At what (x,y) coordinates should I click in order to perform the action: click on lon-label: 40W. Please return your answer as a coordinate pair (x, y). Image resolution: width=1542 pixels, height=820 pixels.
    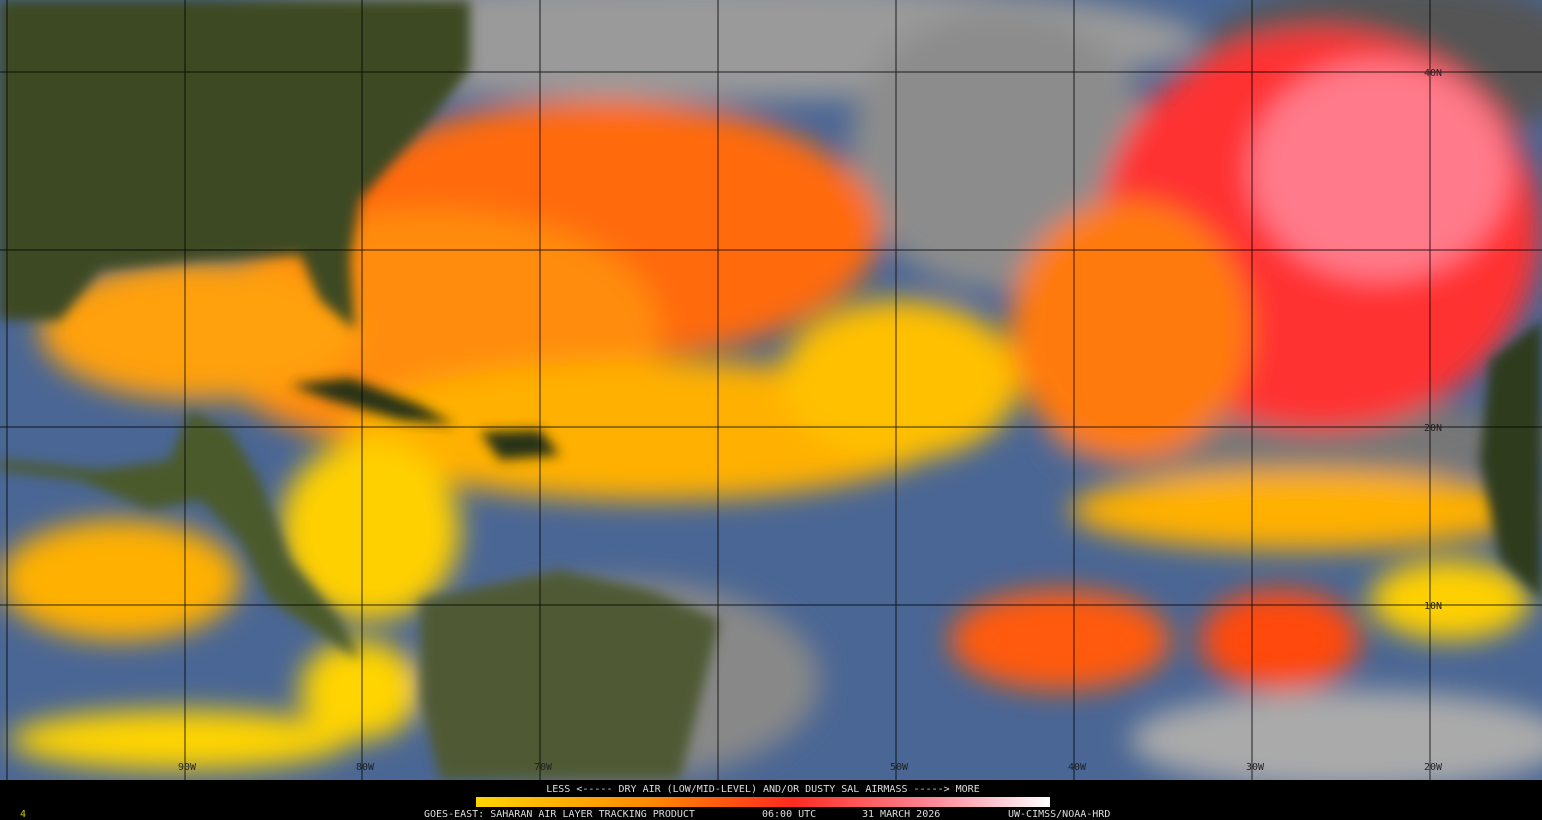
    Looking at the image, I should click on (1077, 767).